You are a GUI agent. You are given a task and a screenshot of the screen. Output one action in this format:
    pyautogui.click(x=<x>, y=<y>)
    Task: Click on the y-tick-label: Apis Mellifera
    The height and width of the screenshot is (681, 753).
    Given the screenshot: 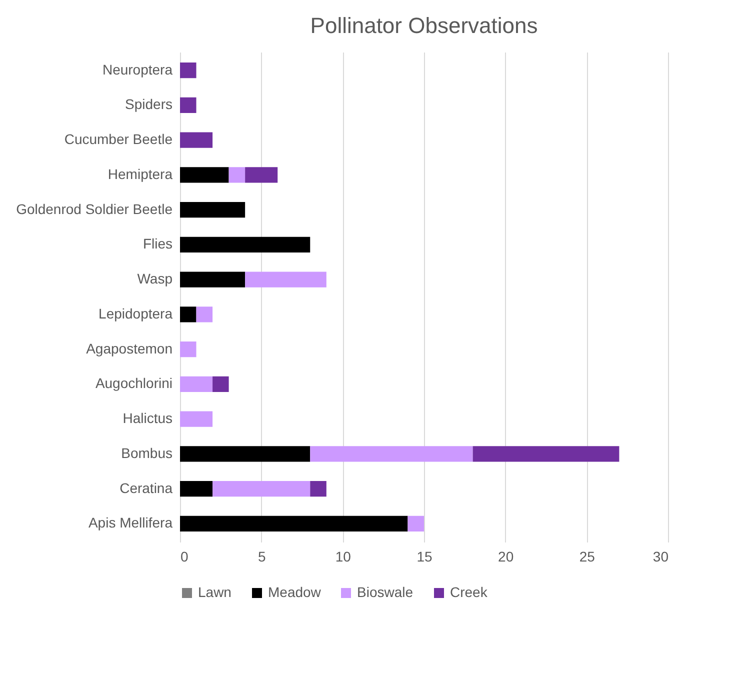 What is the action you would take?
    pyautogui.click(x=130, y=522)
    